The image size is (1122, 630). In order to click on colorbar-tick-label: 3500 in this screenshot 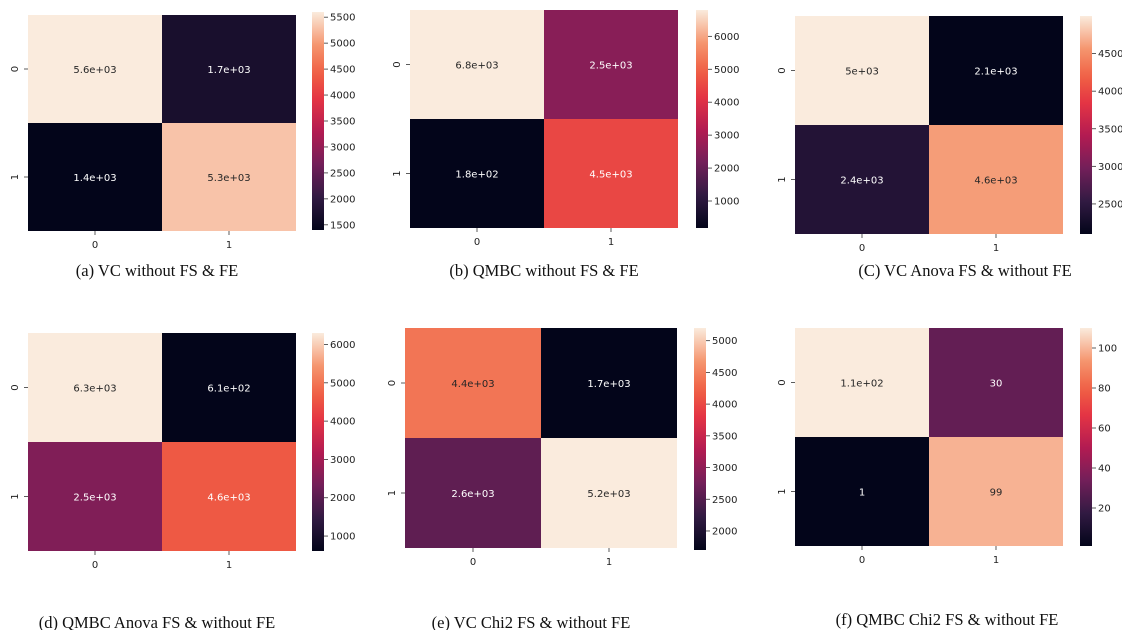, I will do `click(724, 436)`.